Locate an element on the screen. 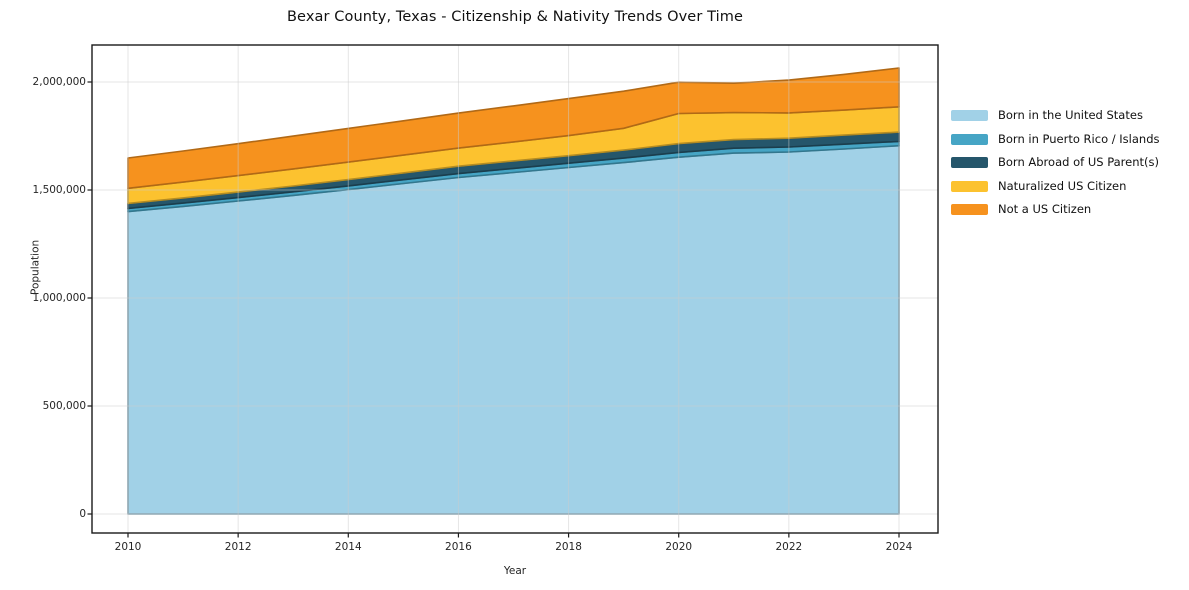 The height and width of the screenshot is (590, 1189). x-tick-label: 2010 is located at coordinates (128, 547).